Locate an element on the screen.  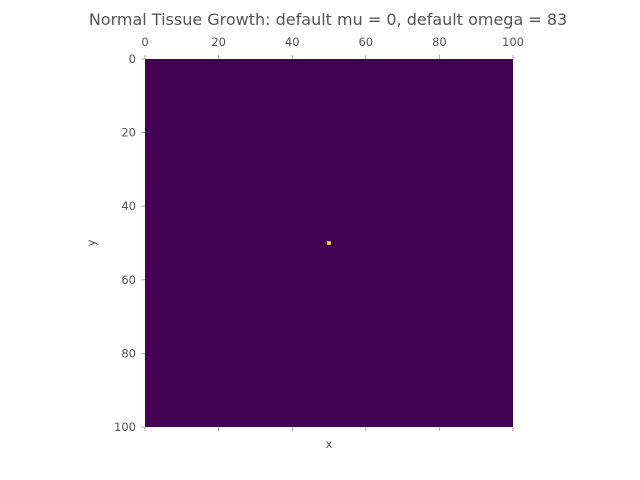
y-axis-label: y is located at coordinates (91, 242).